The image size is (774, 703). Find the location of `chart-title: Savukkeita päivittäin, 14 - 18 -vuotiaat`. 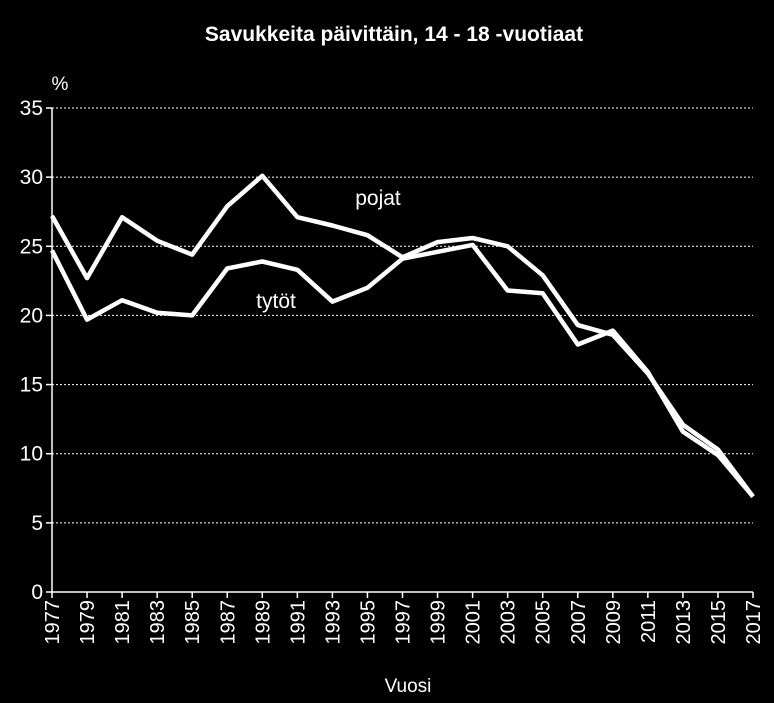

chart-title: Savukkeita päivittäin, 14 - 18 -vuotiaat is located at coordinates (394, 34).